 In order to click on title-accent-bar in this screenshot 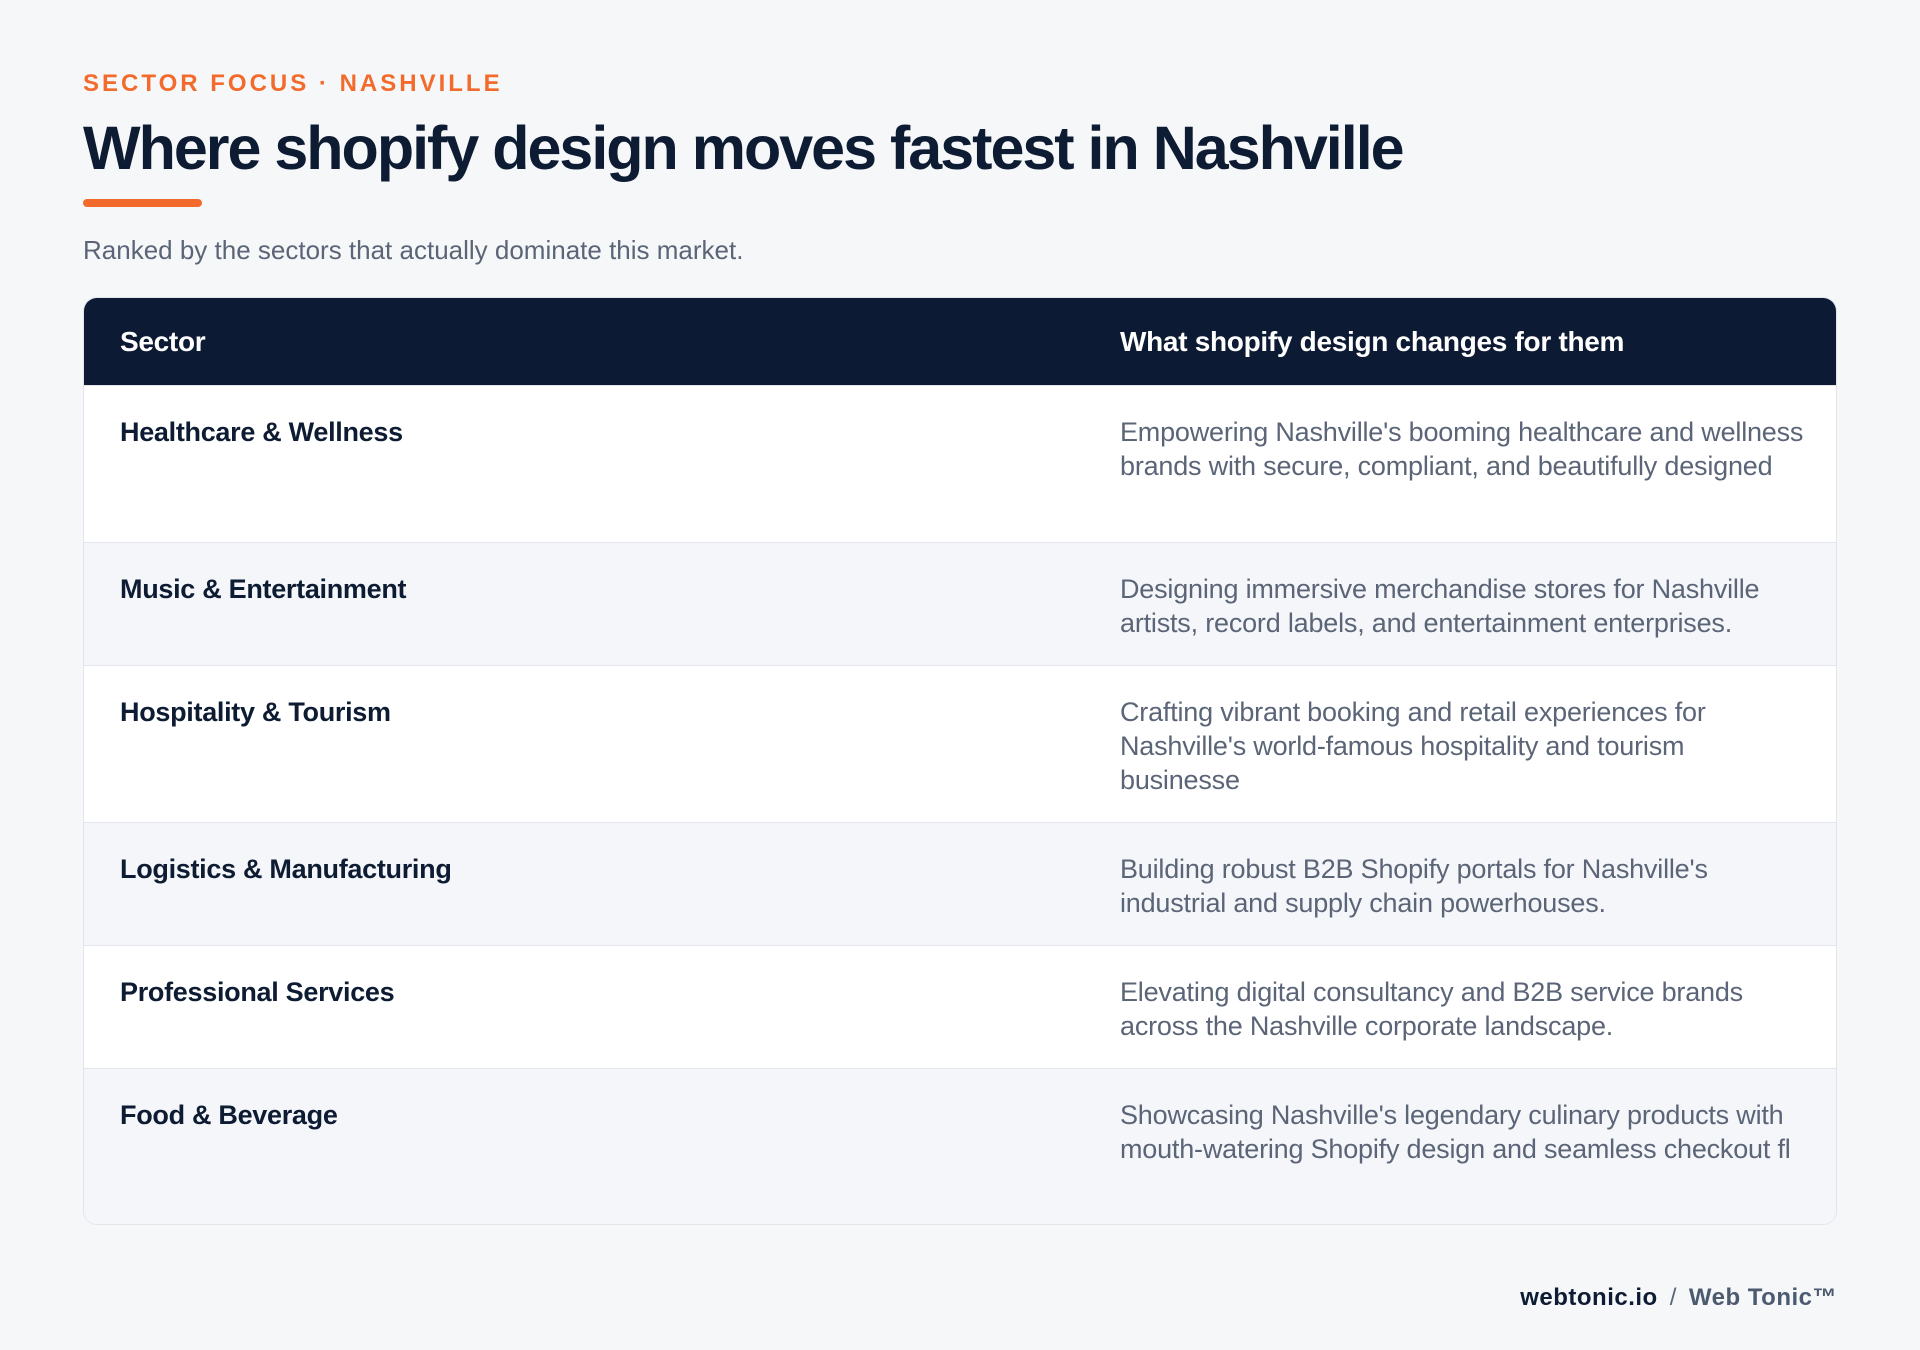, I will do `click(142, 203)`.